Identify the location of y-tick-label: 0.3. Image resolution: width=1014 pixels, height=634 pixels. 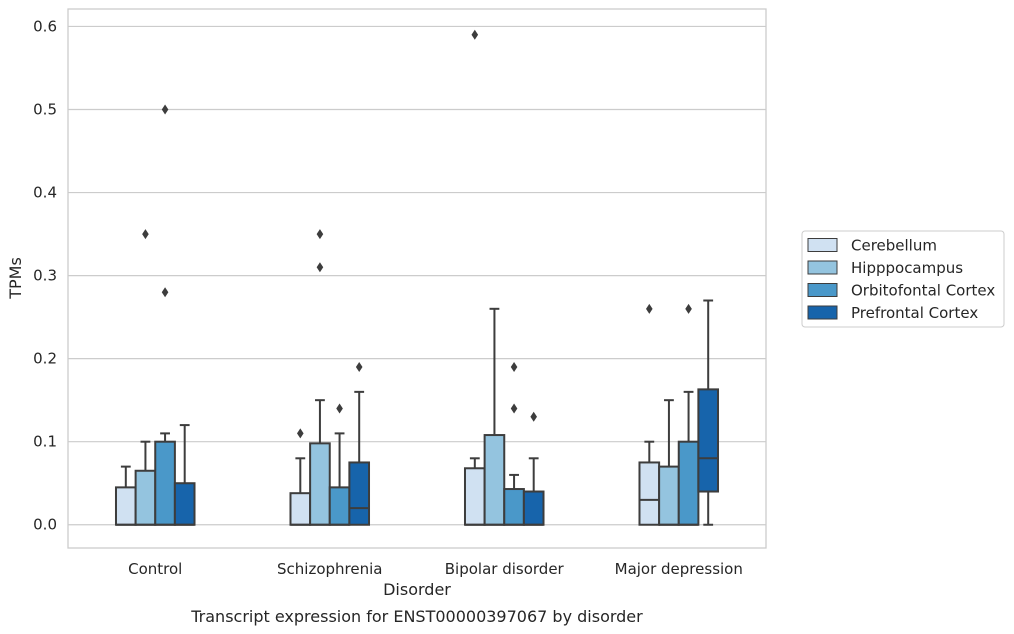
(45, 276).